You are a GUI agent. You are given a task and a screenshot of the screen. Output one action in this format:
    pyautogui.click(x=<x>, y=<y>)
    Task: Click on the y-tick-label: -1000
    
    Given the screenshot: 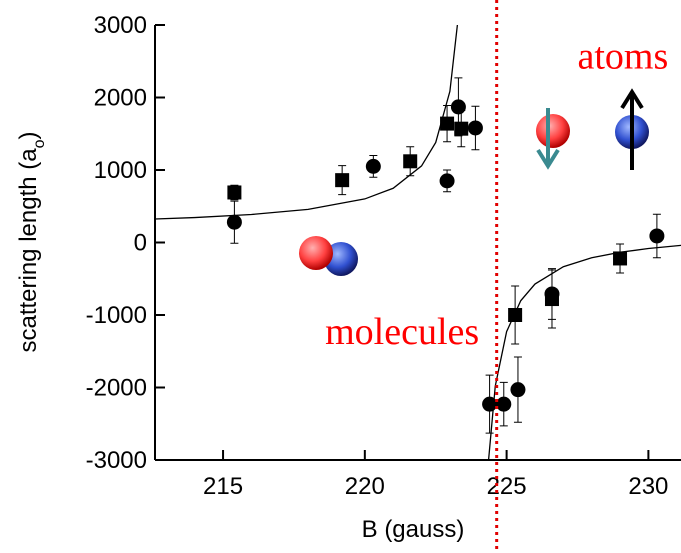 What is the action you would take?
    pyautogui.click(x=116, y=315)
    